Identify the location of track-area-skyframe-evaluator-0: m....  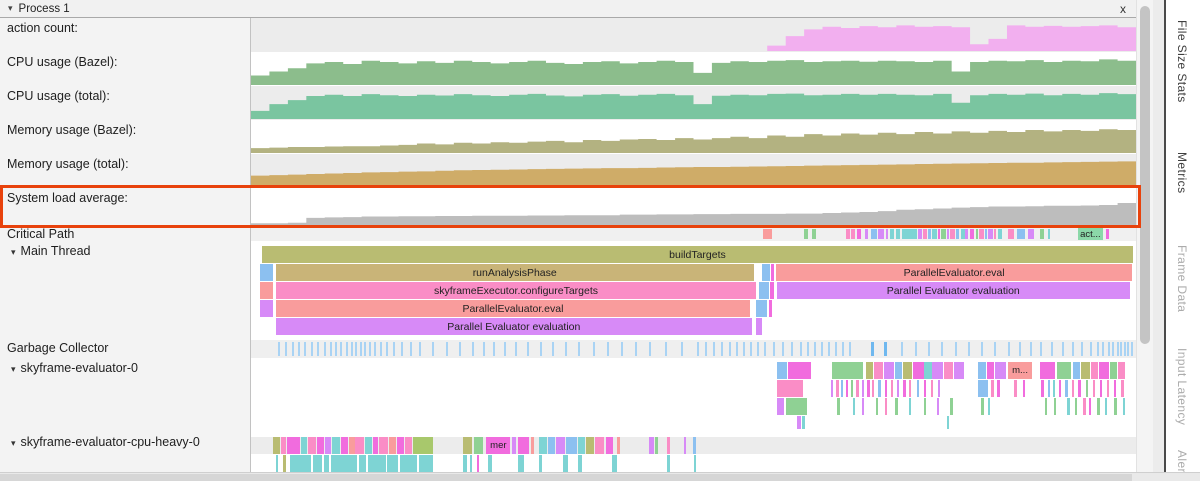
(693, 395).